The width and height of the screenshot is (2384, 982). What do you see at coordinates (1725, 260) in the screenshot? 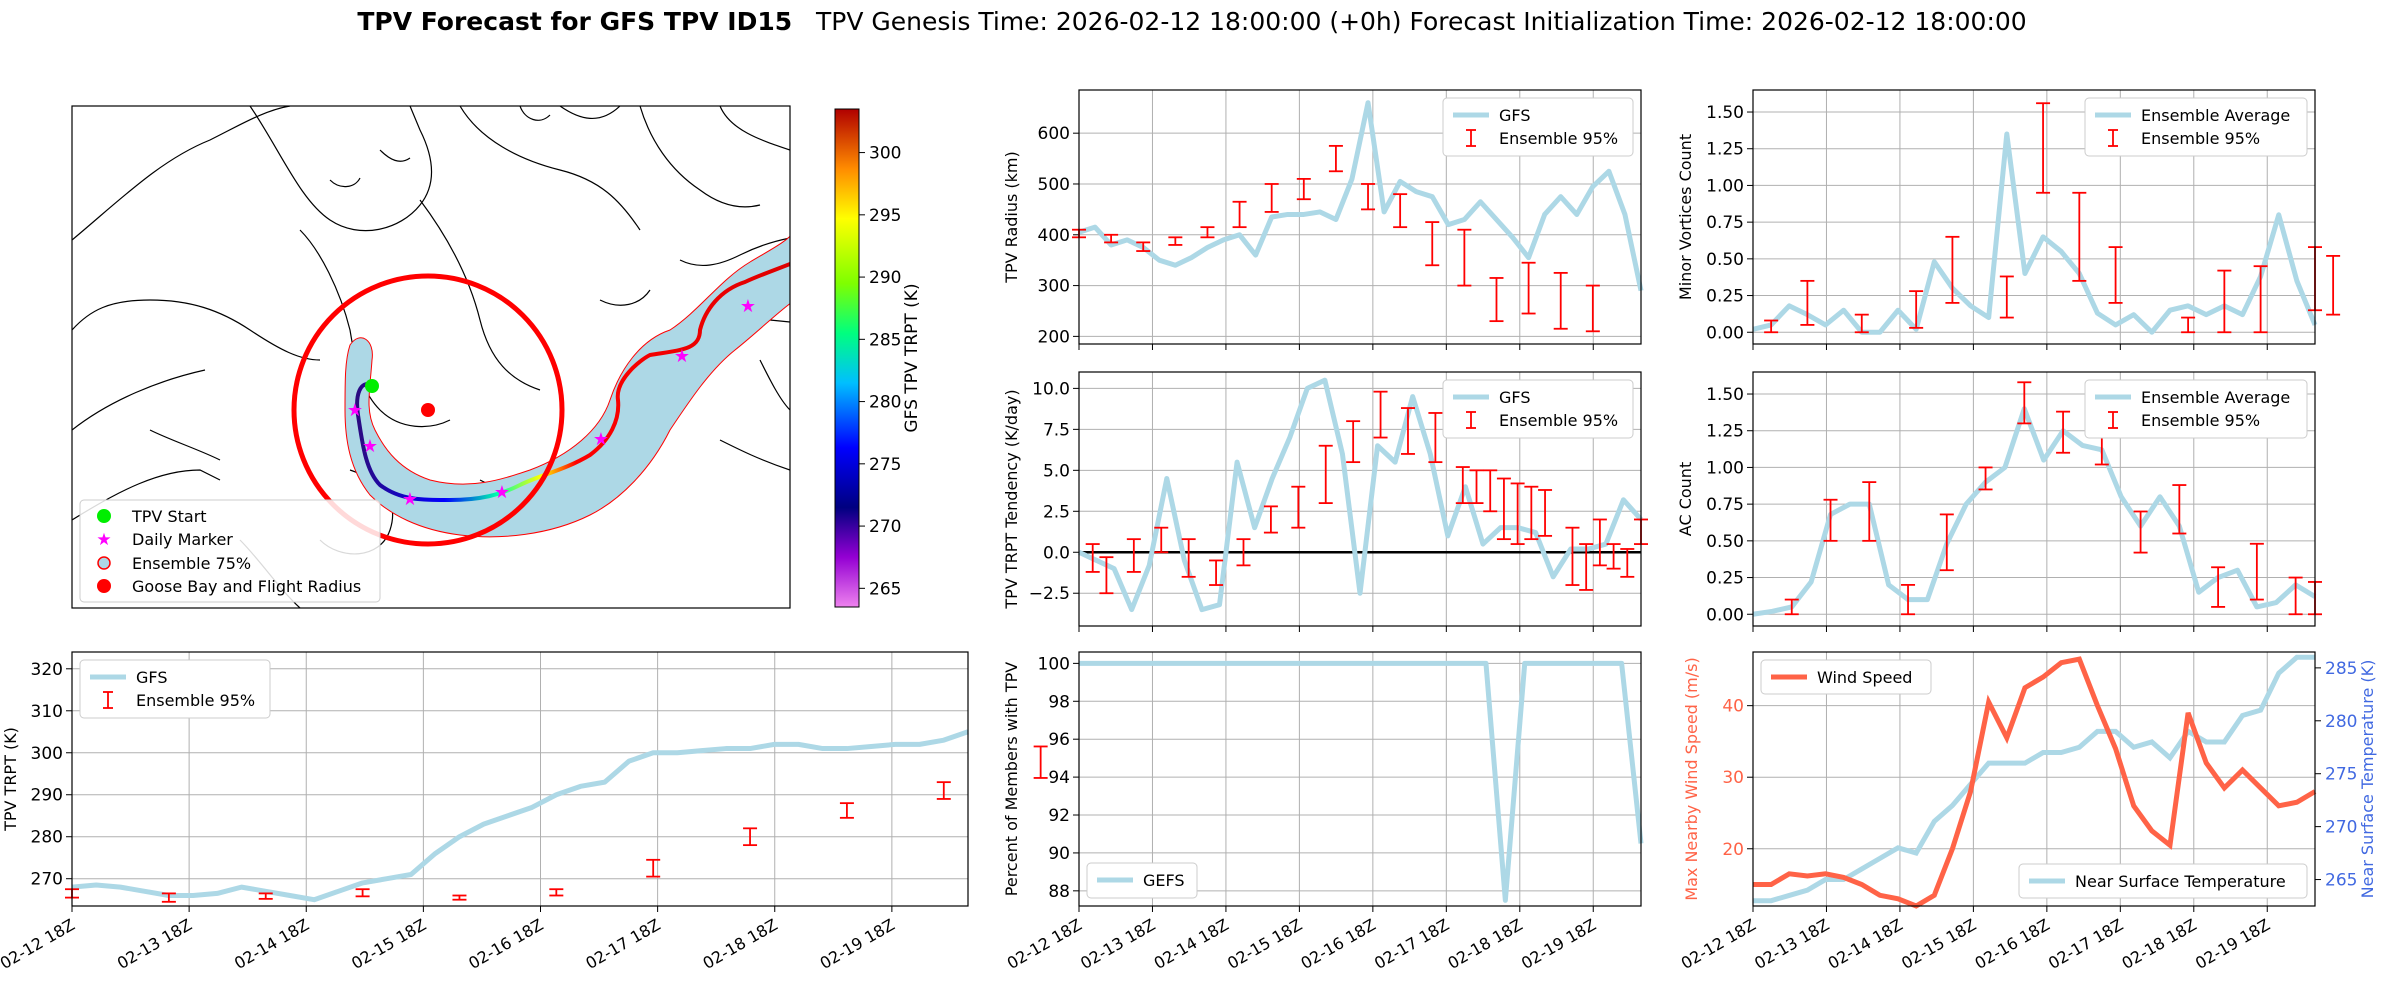
I see `y-tick-label: 0.50` at bounding box center [1725, 260].